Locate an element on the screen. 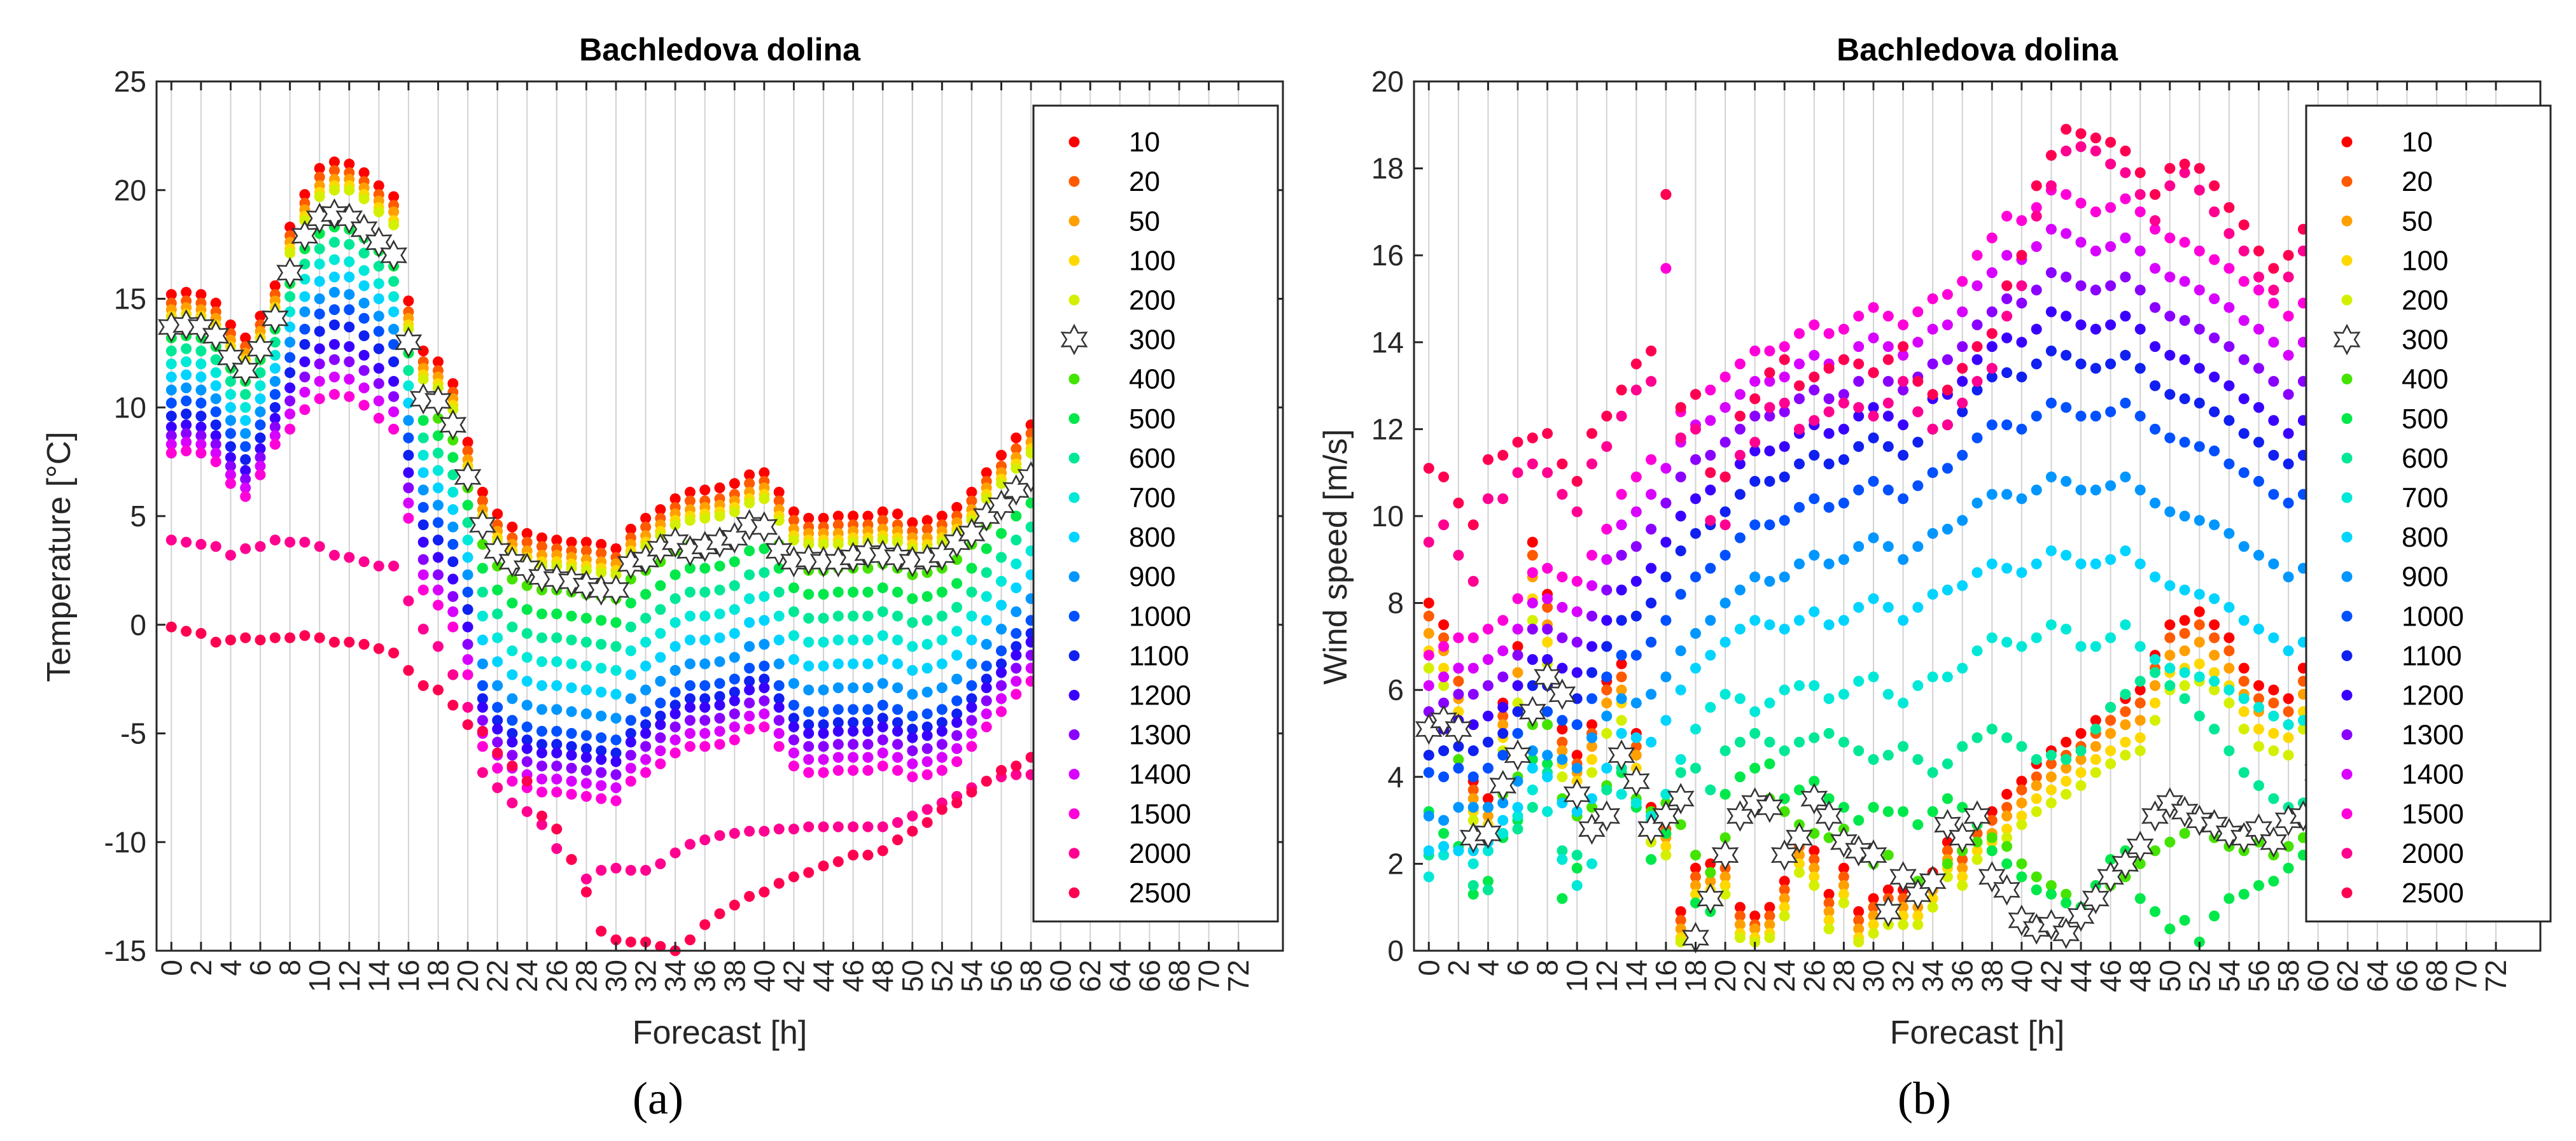  legend-box is located at coordinates (1155, 513).